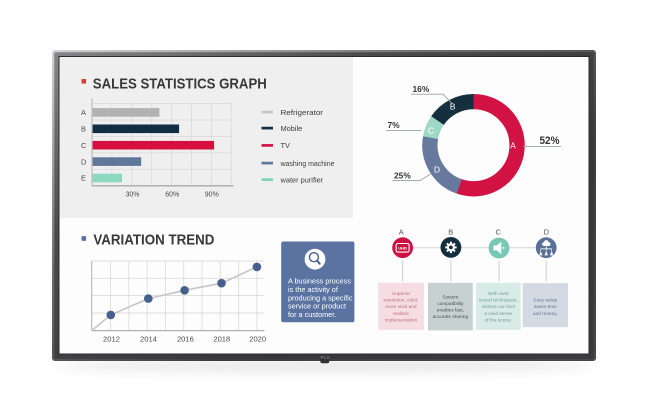 Image resolution: width=650 pixels, height=412 pixels. Describe the element at coordinates (153, 241) in the screenshot. I see `svg-text: VARIATION TREND` at that location.